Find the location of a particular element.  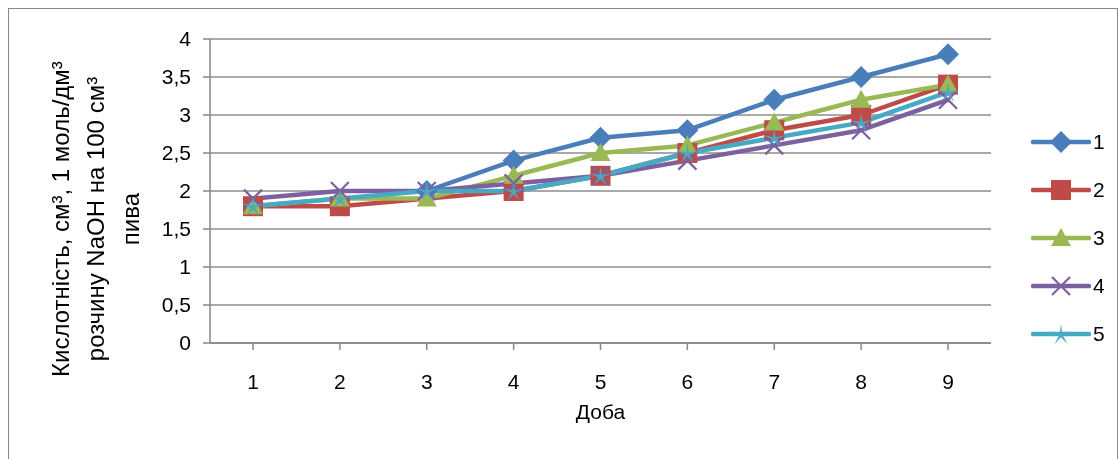

legend-label: 5 is located at coordinates (1099, 334).